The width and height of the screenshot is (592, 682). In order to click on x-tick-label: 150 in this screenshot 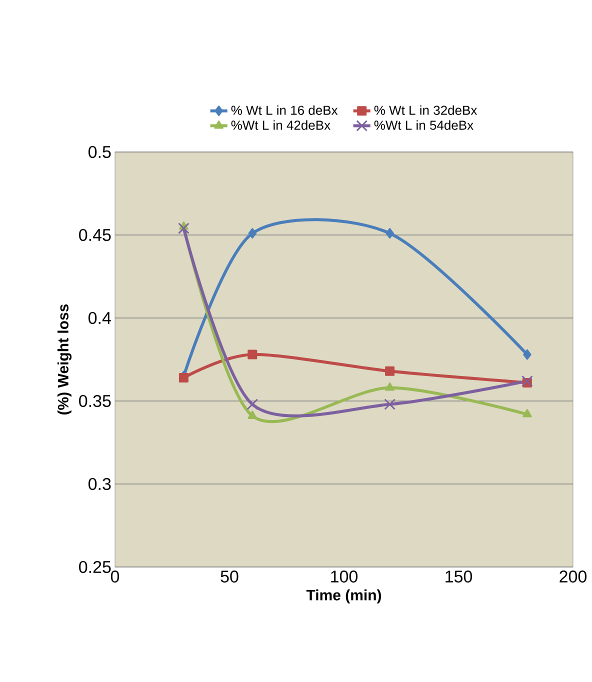, I will do `click(459, 576)`.